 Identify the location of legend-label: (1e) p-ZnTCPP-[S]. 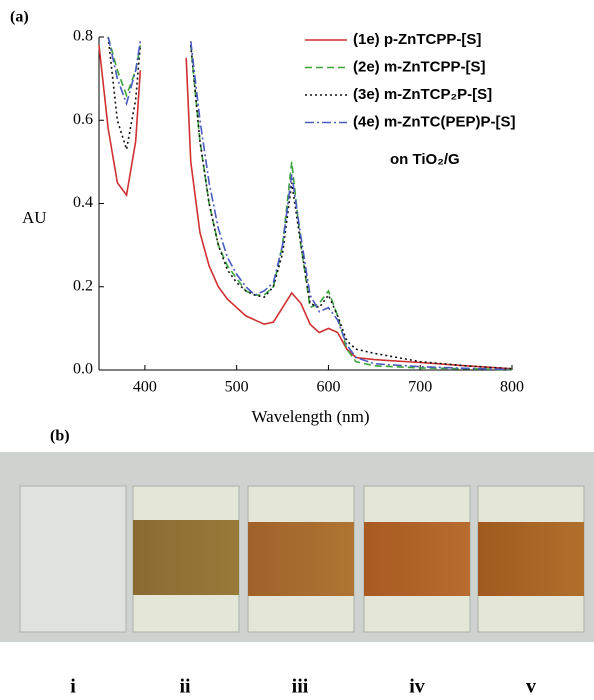
(417, 39).